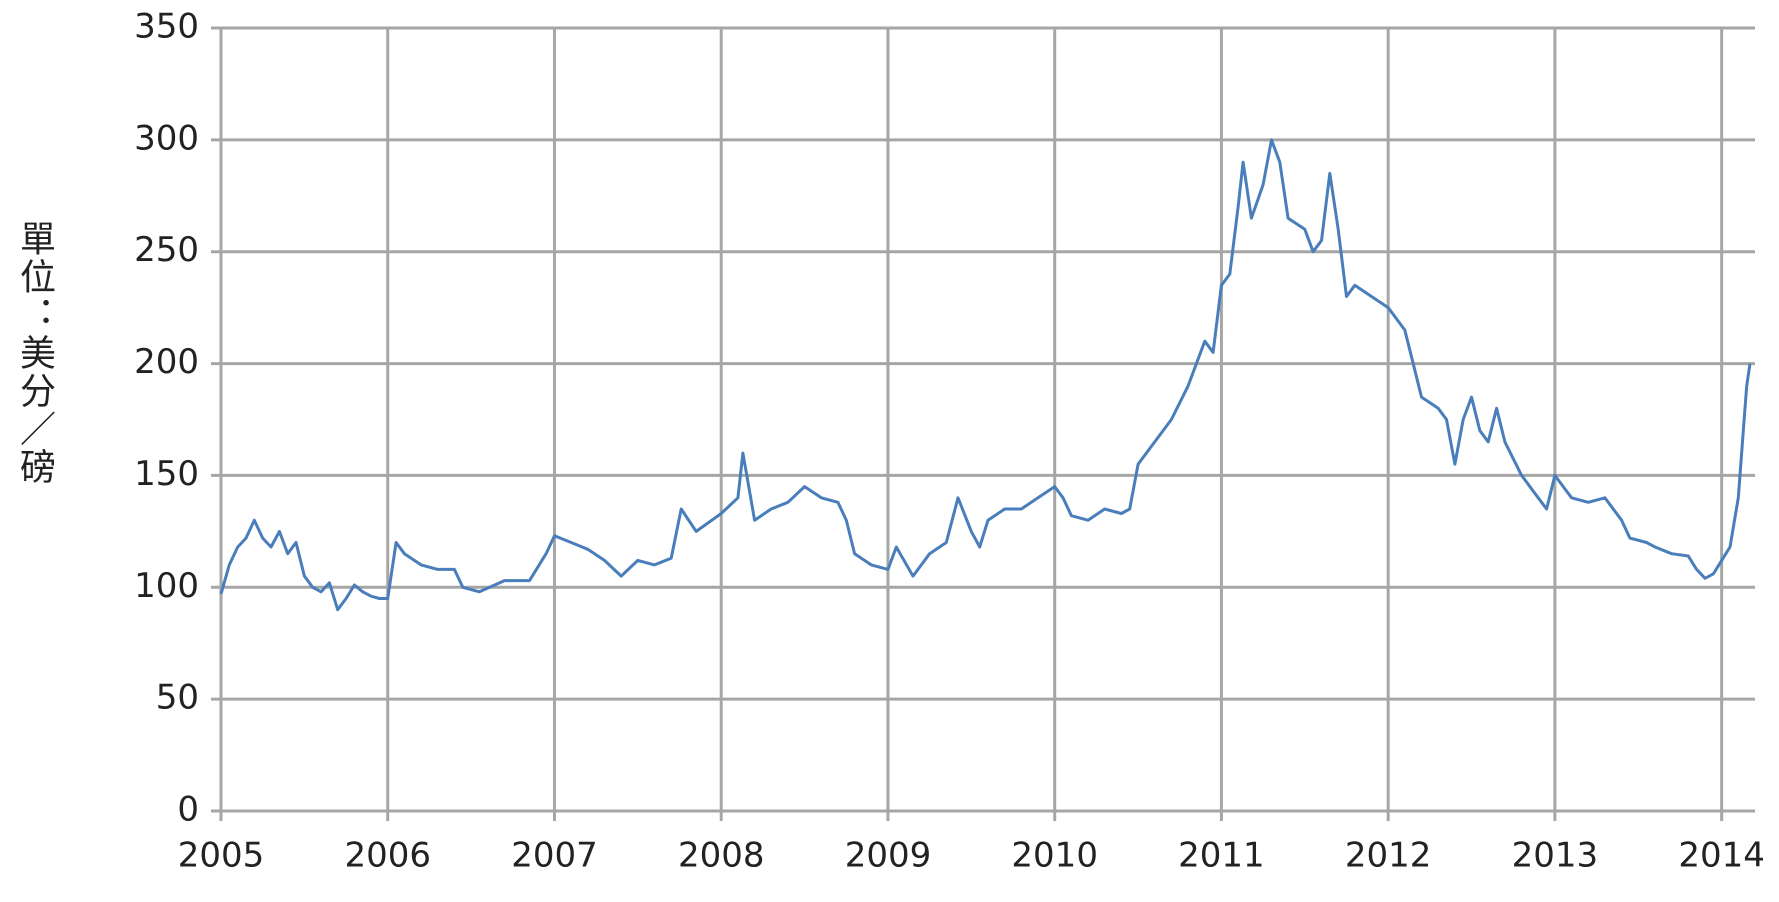 This screenshot has width=1779, height=902. What do you see at coordinates (166, 138) in the screenshot?
I see `y-tick-label: 300` at bounding box center [166, 138].